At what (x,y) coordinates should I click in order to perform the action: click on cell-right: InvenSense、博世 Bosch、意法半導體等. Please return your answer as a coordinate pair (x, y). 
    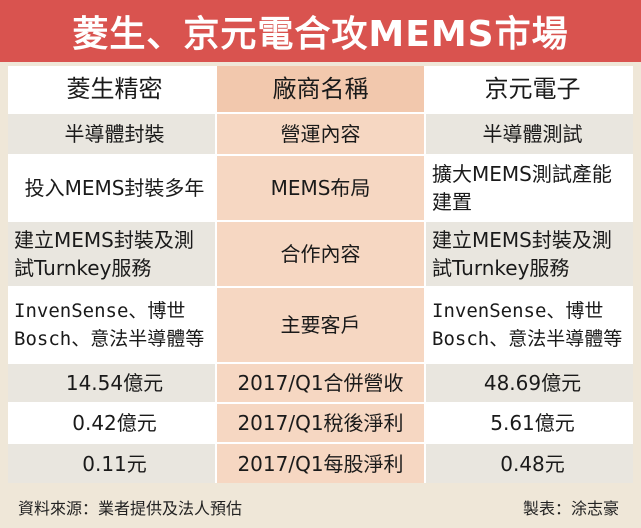
    Looking at the image, I should click on (529, 325).